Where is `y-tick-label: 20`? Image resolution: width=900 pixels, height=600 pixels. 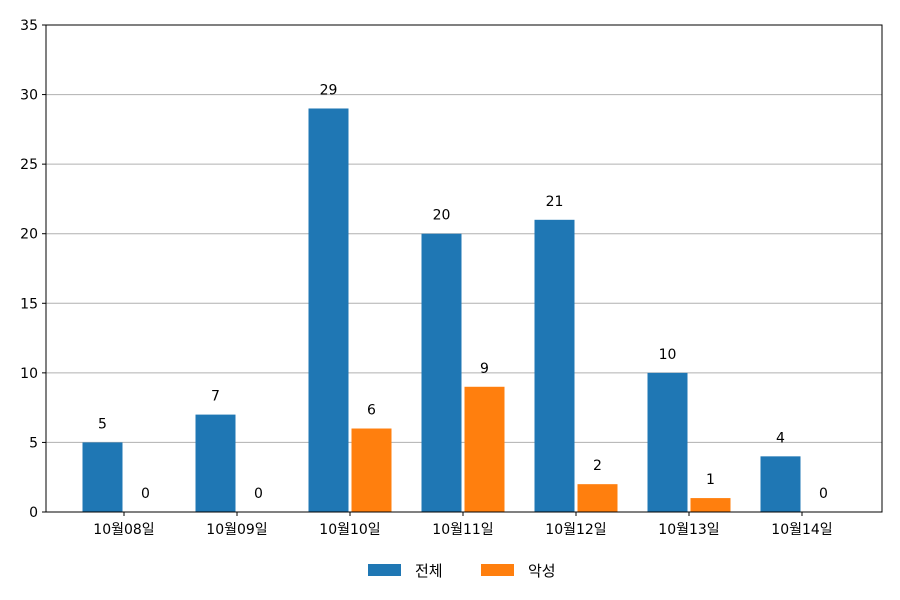
y-tick-label: 20 is located at coordinates (29, 235).